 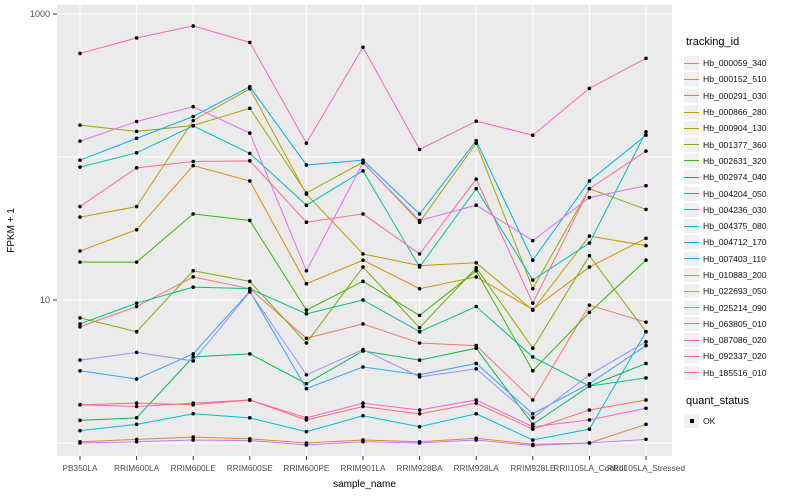 What do you see at coordinates (741, 144) in the screenshot?
I see `legend-item-Hb_001377_360: Hb_001377_360` at bounding box center [741, 144].